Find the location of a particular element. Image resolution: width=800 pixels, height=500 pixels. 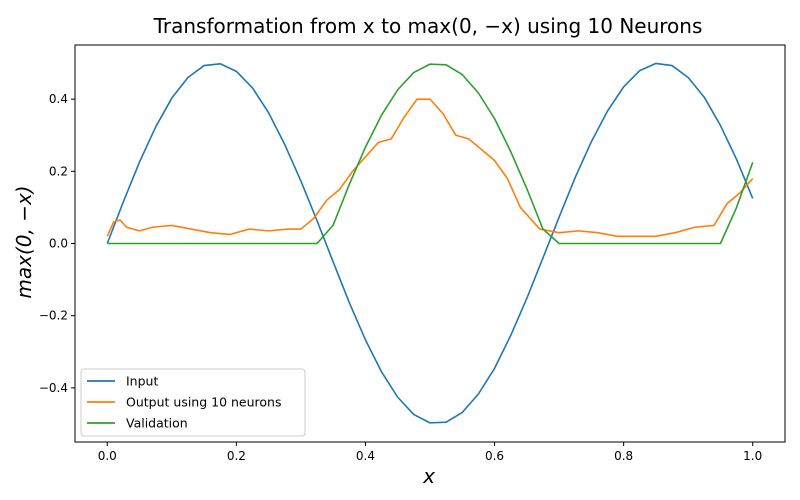

x-axis-ticks: 0.0 0.2 0.4 0.6 0.8 1.0 is located at coordinates (430, 452).